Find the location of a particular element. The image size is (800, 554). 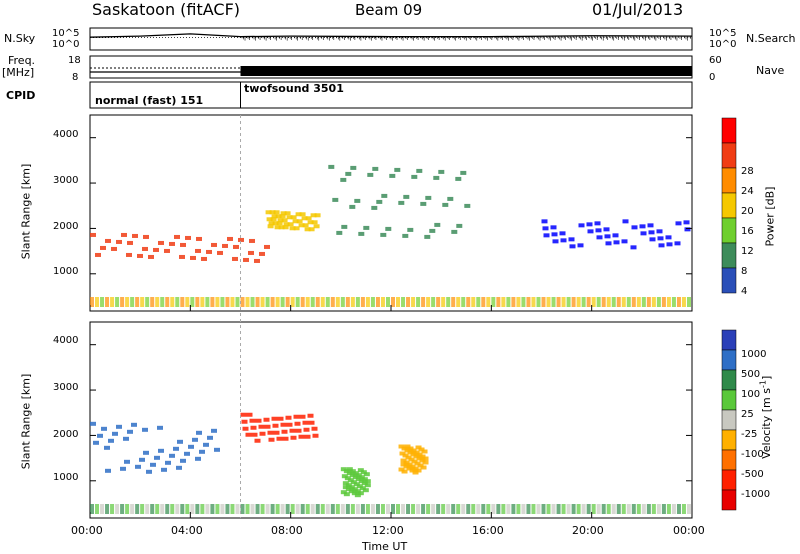

beam-title: Beam 09 is located at coordinates (389, 10).